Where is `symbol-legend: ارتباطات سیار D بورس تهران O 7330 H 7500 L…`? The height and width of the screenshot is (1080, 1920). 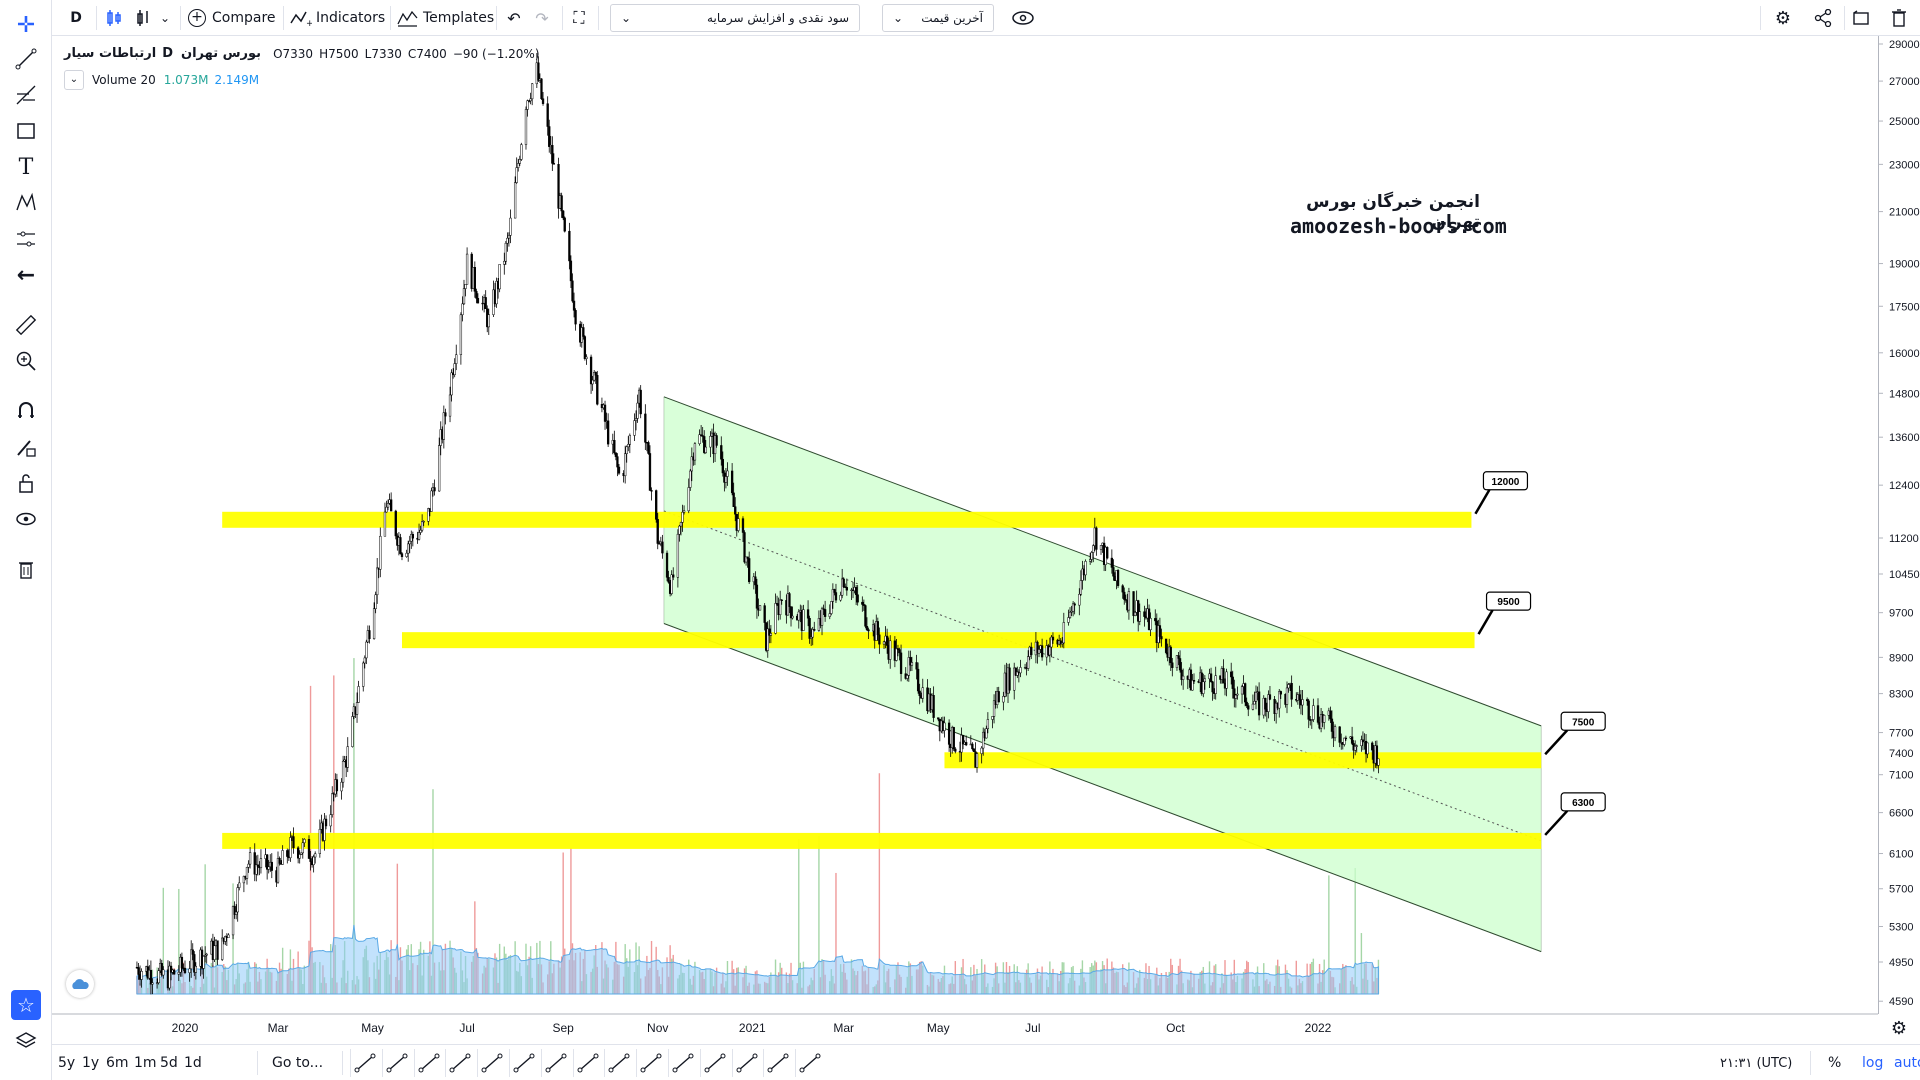
symbol-legend: ارتباطات سیار D بورس تهران O 7330 H 7500 L… is located at coordinates (302, 53).